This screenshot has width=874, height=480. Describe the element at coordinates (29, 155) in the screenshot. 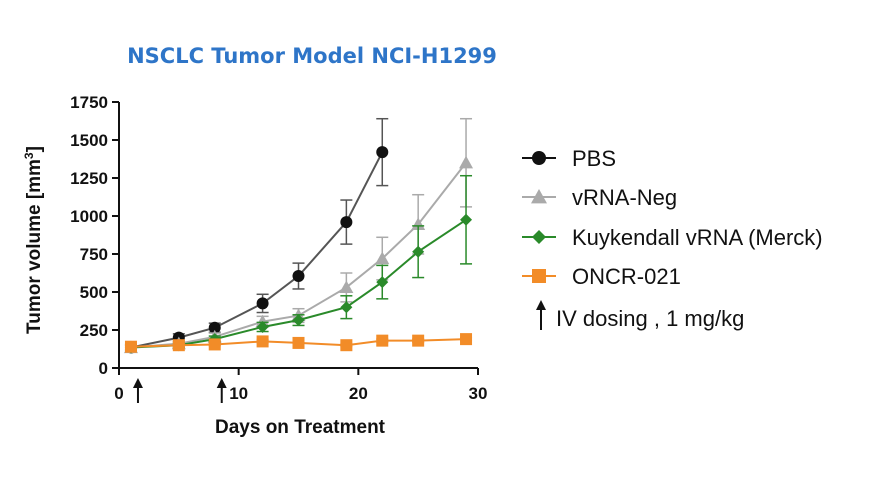

I see `y-axis-label-superscript: 3` at that location.